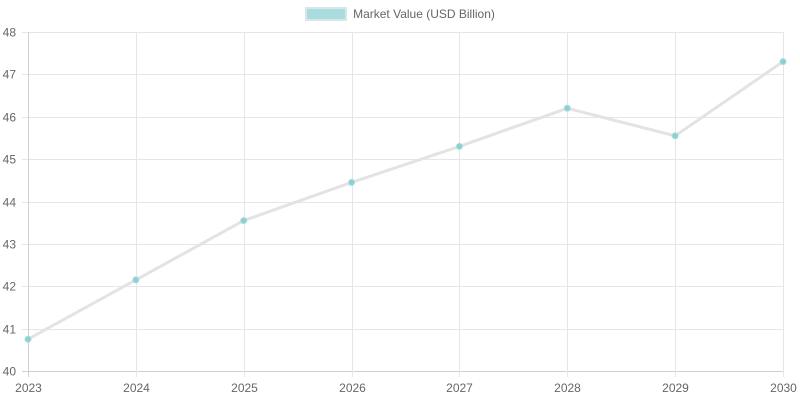  I want to click on legend-swatch, so click(326, 14).